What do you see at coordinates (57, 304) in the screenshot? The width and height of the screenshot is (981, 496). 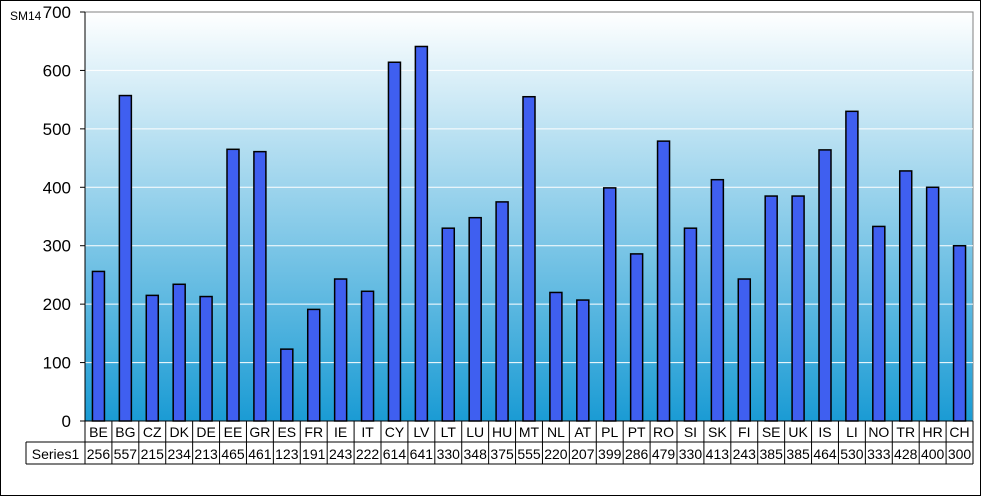 I see `y-tick-label: 200` at bounding box center [57, 304].